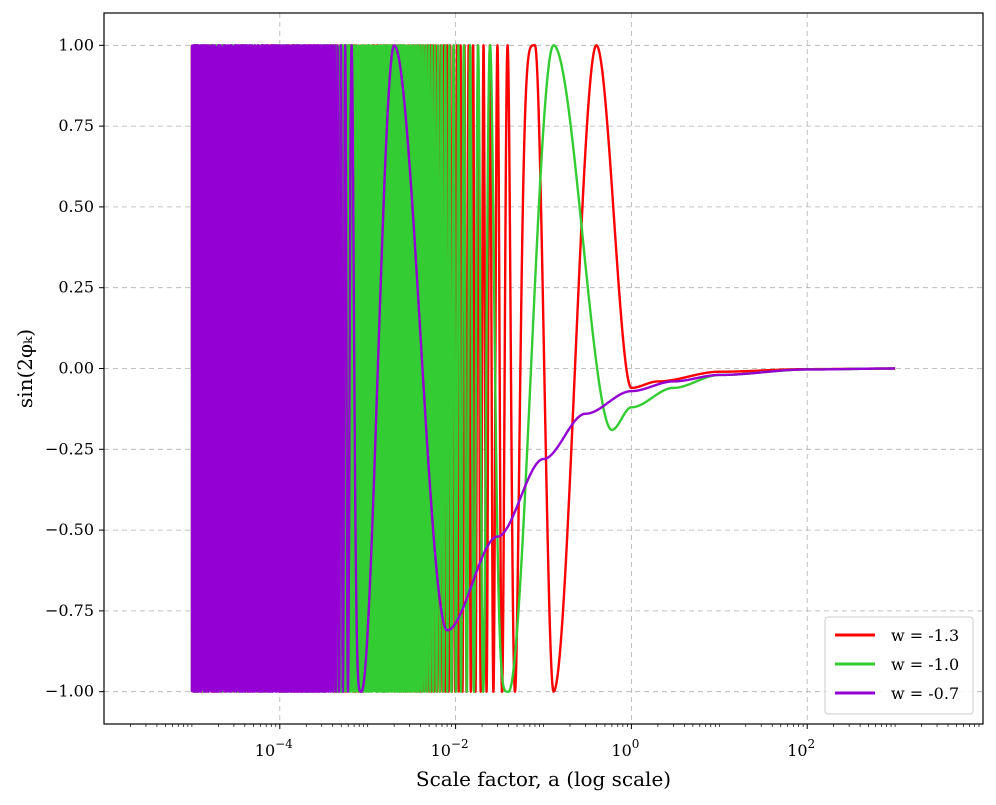 The image size is (996, 805). Describe the element at coordinates (274, 748) in the screenshot. I see `x-tick-label: 10⁻⁴` at that location.